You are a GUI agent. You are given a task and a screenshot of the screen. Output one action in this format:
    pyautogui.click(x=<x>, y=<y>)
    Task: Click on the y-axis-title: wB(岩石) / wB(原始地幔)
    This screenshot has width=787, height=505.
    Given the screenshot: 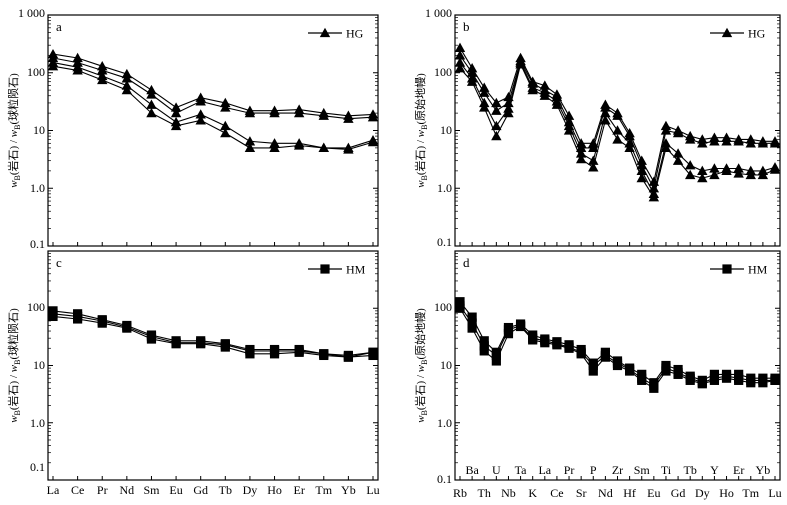 What is the action you would take?
    pyautogui.click(x=421, y=130)
    